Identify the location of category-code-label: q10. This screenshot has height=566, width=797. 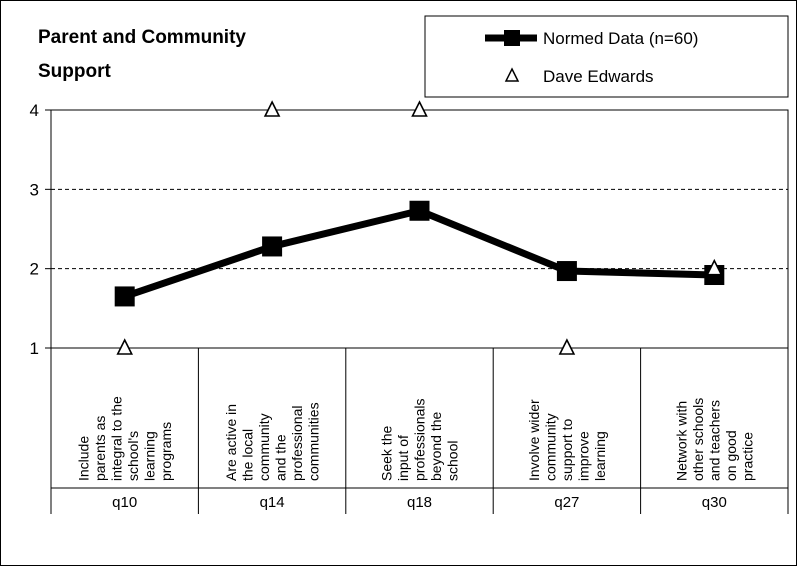
(124, 502).